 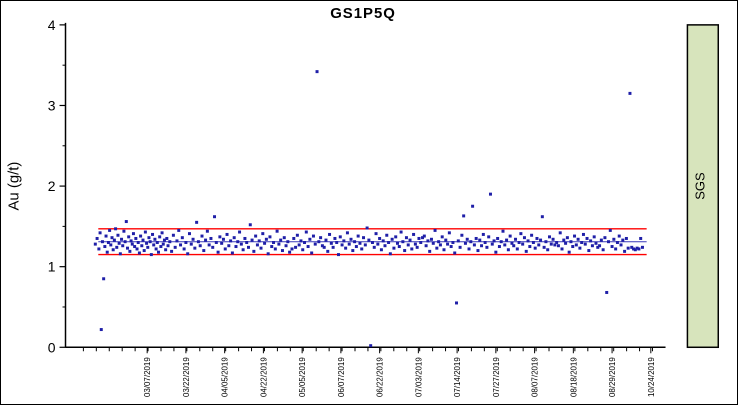 What do you see at coordinates (573, 377) in the screenshot?
I see `svg-text: 08/18/2019` at bounding box center [573, 377].